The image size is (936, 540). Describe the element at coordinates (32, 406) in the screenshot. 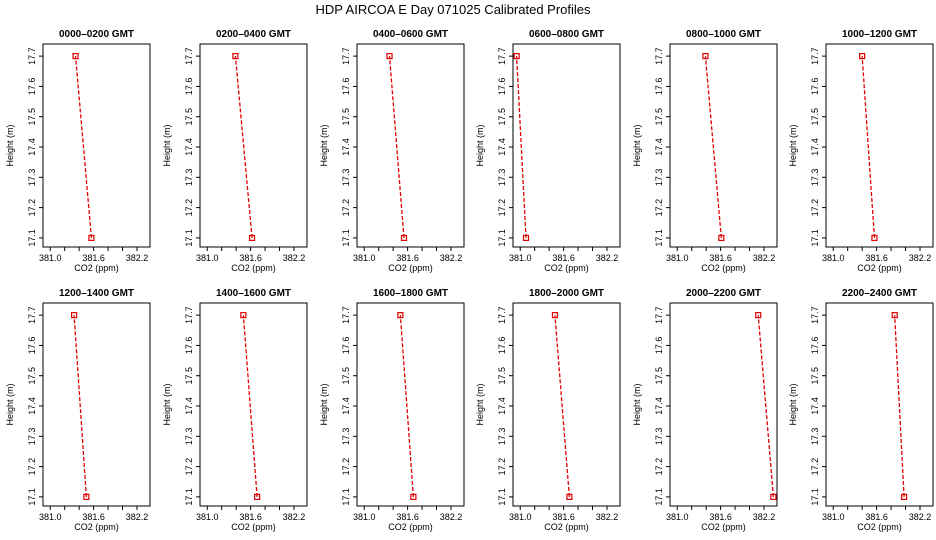

I see `y-tick-label: 17.4` at that location.